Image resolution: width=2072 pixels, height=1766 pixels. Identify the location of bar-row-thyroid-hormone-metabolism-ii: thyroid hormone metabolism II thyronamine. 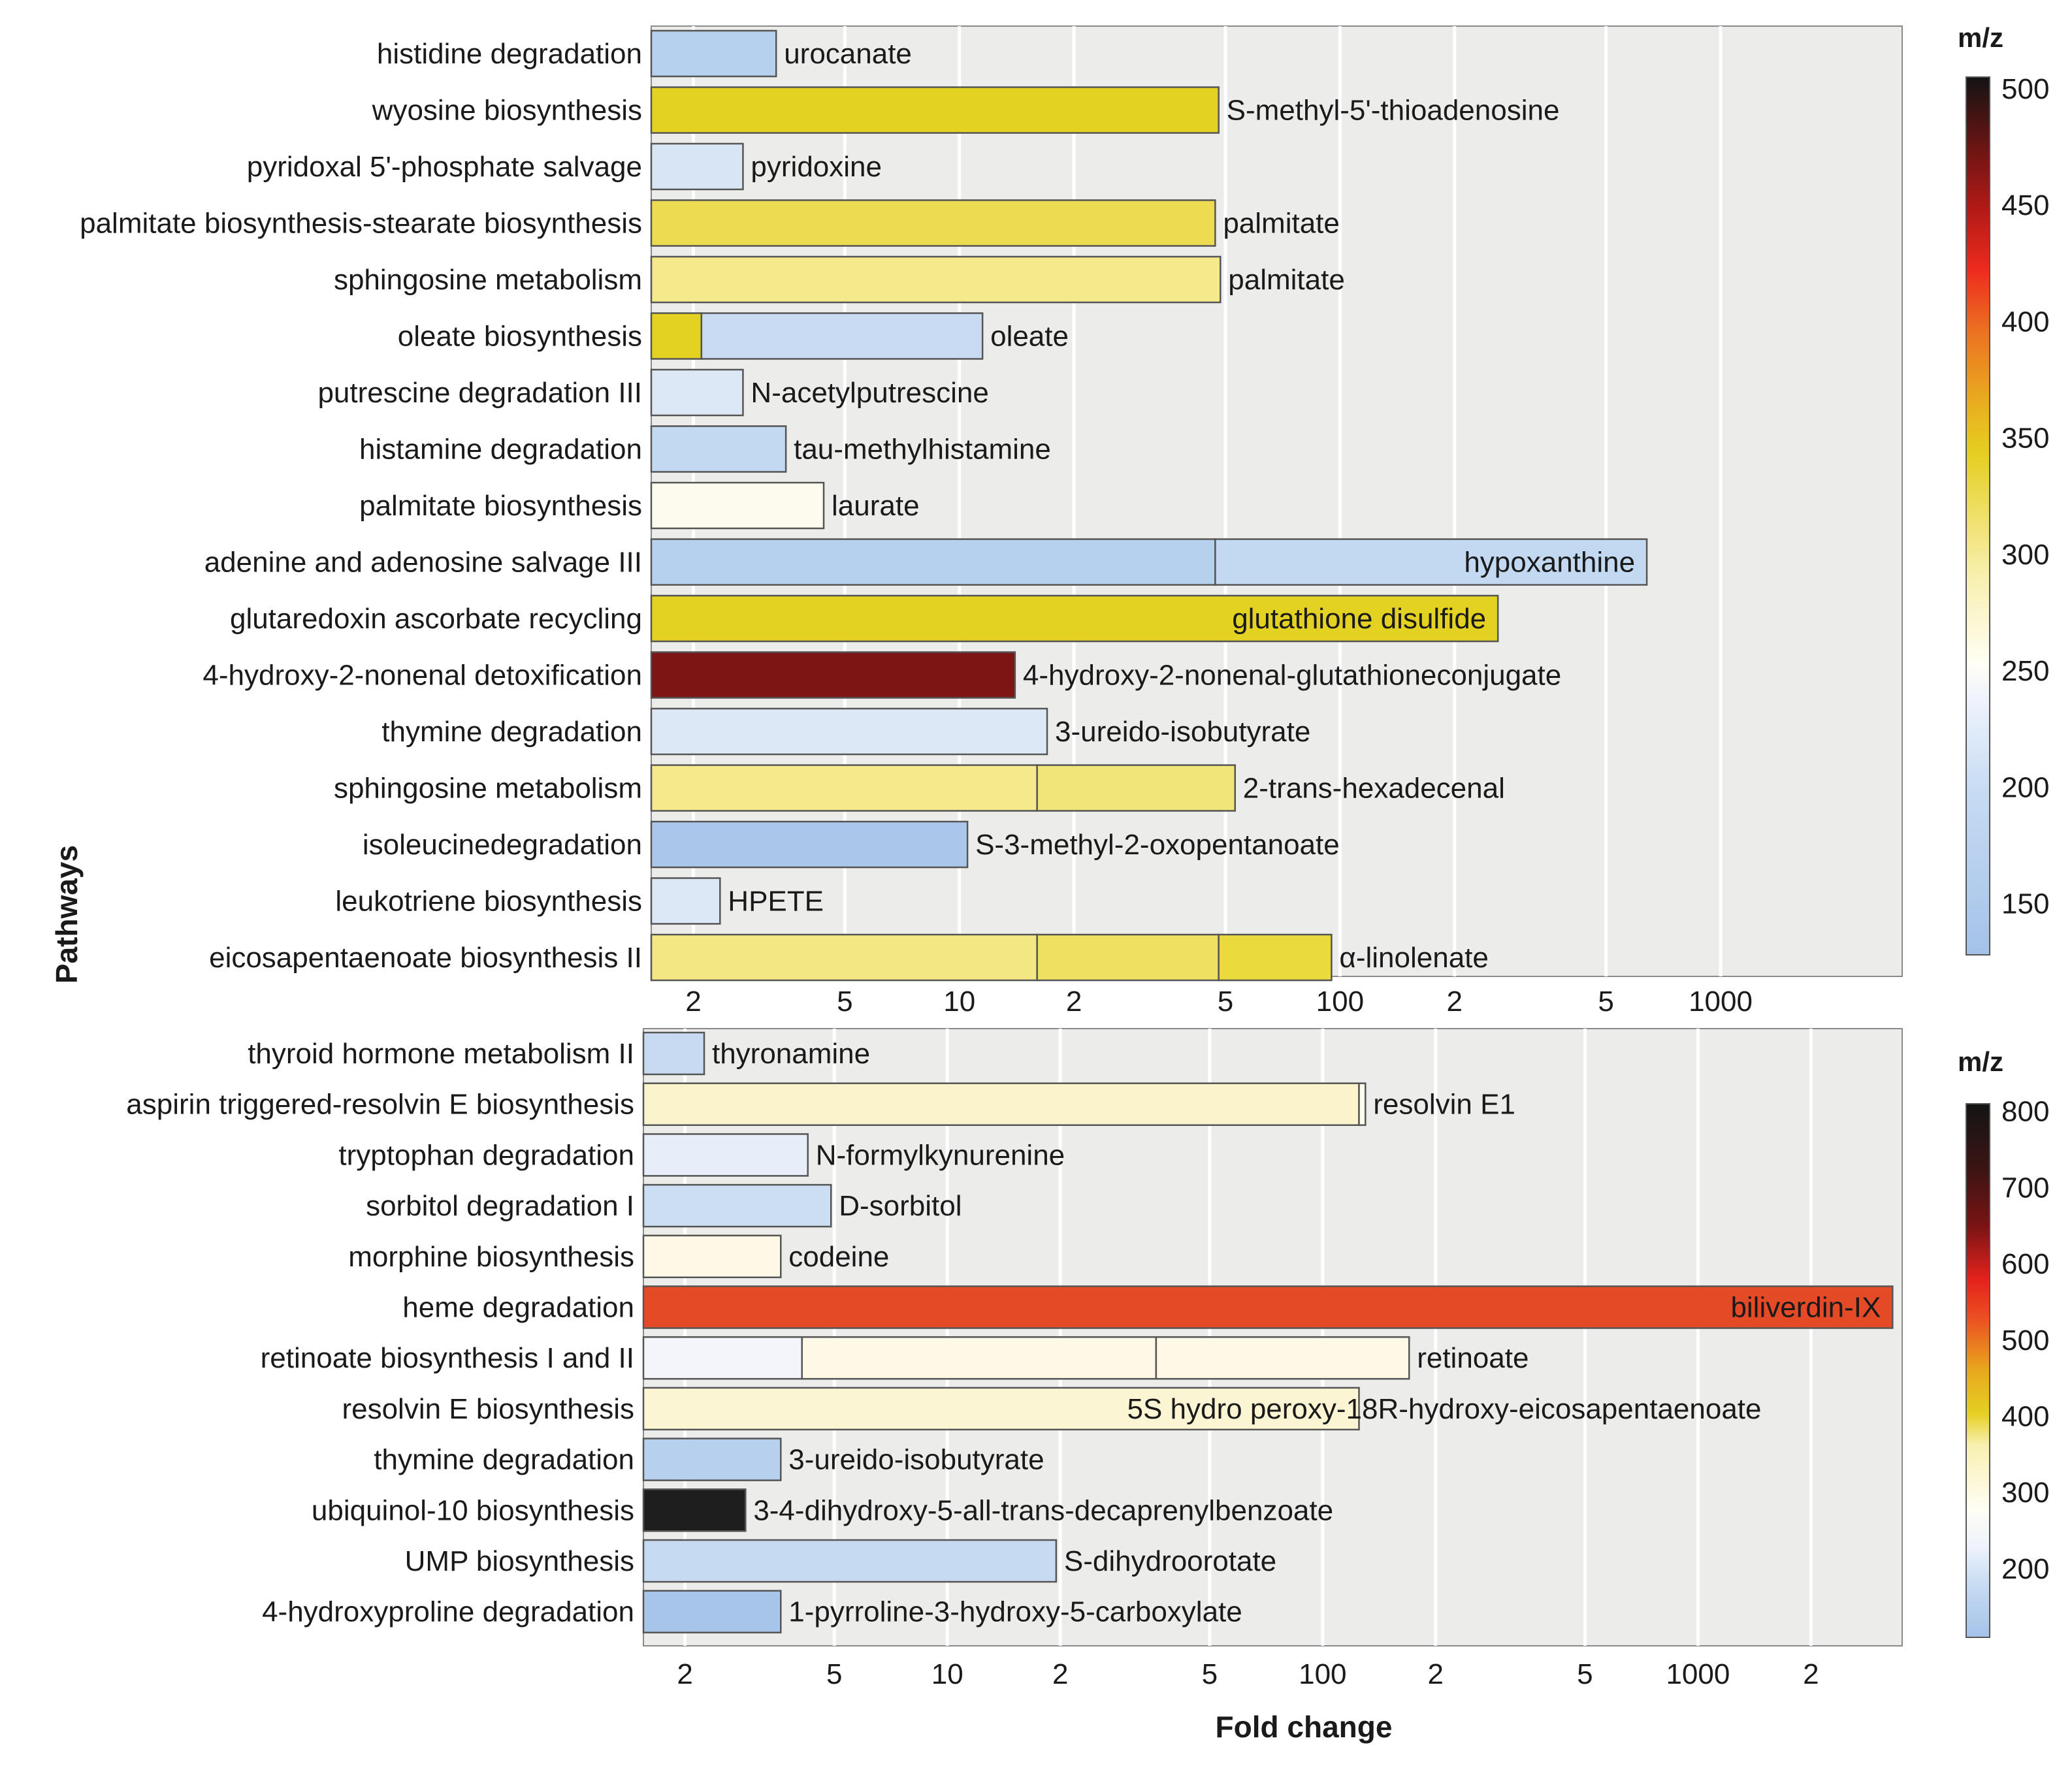
(559, 1053).